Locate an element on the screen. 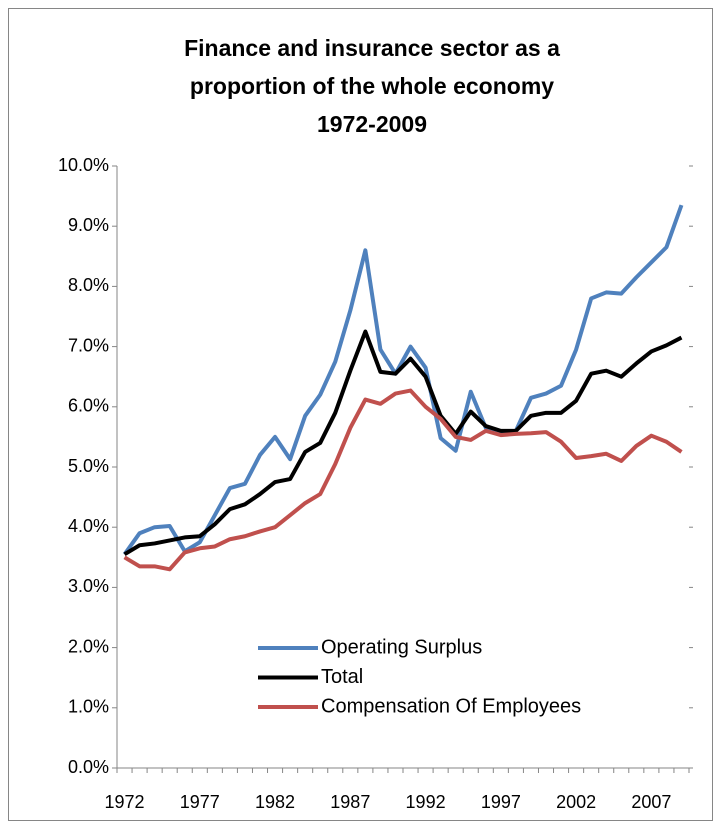 The width and height of the screenshot is (723, 830). y-tick-label: 2.0% is located at coordinates (88, 646).